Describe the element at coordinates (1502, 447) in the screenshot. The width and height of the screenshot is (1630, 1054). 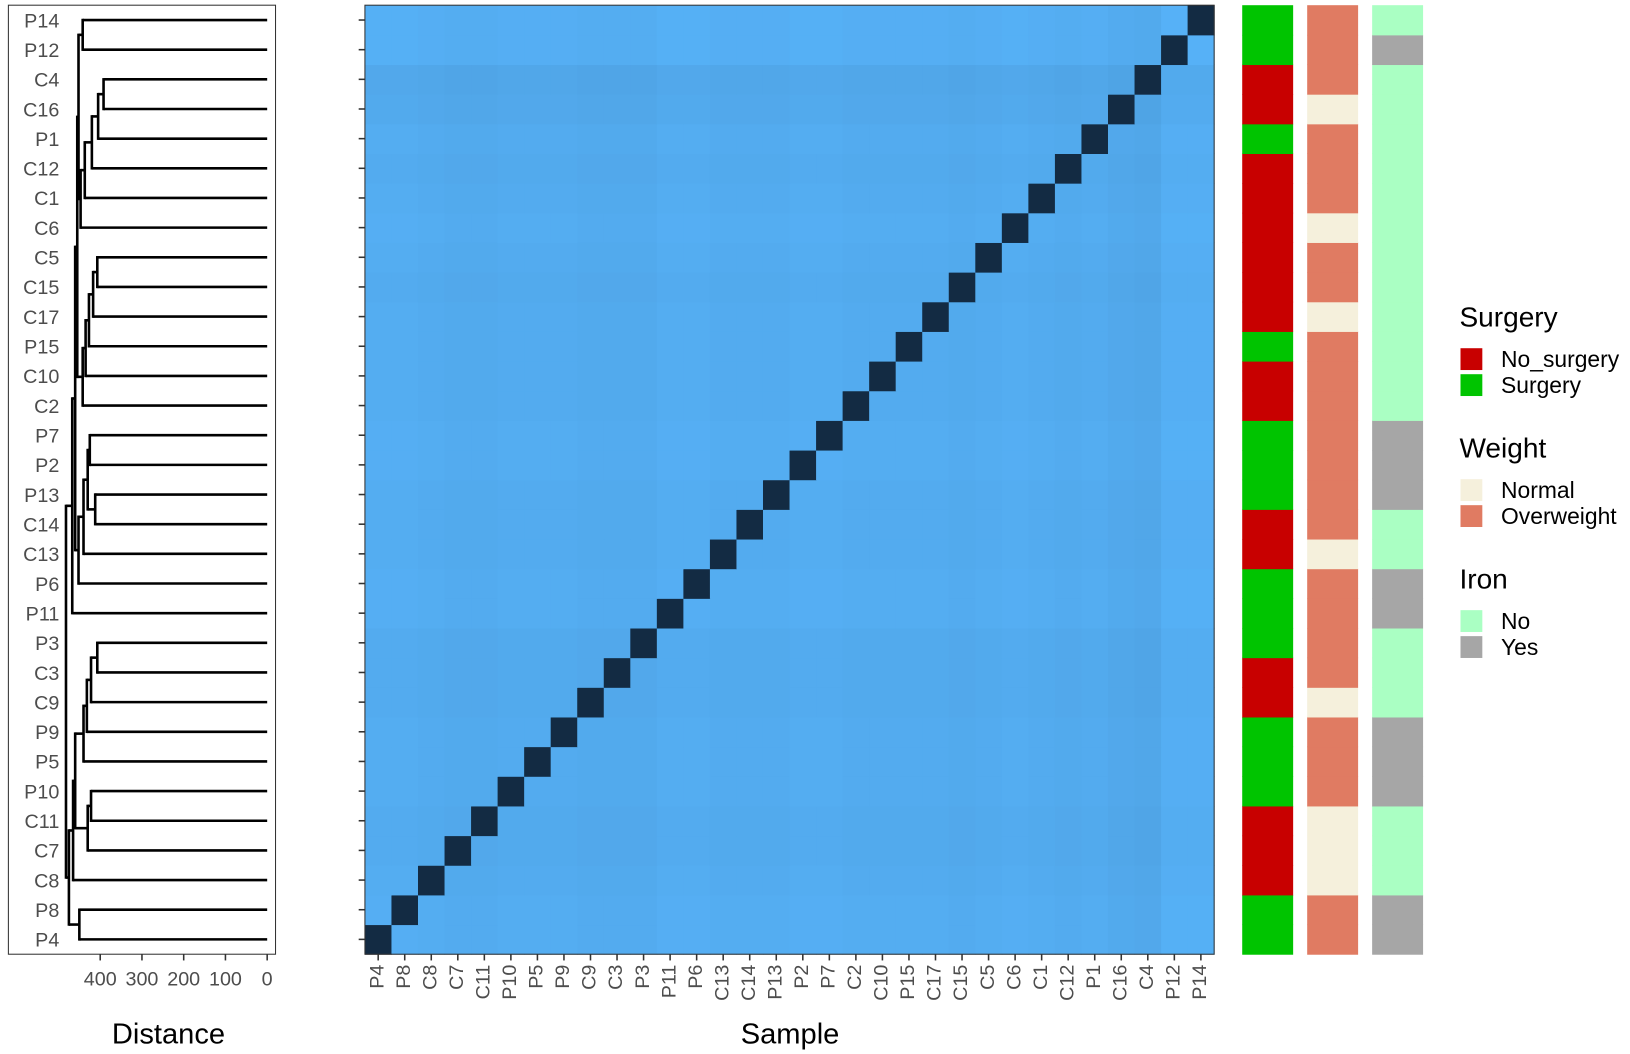
I see `legend-title: Weight` at that location.